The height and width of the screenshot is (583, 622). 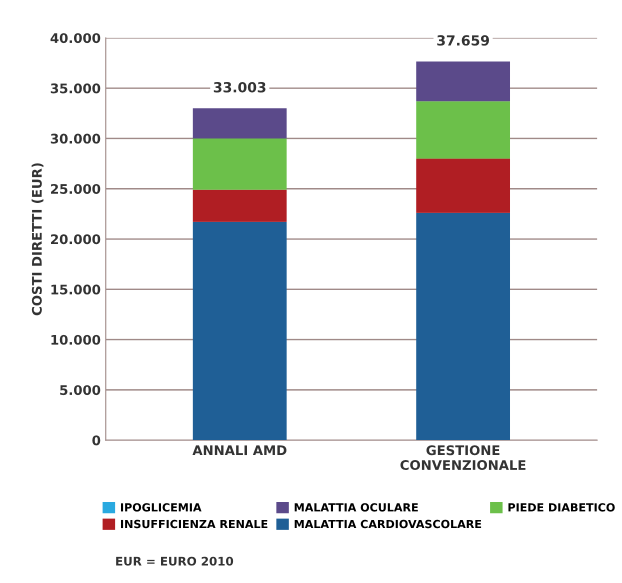 What do you see at coordinates (175, 561) in the screenshot?
I see `text: EUR = EURO 2010` at bounding box center [175, 561].